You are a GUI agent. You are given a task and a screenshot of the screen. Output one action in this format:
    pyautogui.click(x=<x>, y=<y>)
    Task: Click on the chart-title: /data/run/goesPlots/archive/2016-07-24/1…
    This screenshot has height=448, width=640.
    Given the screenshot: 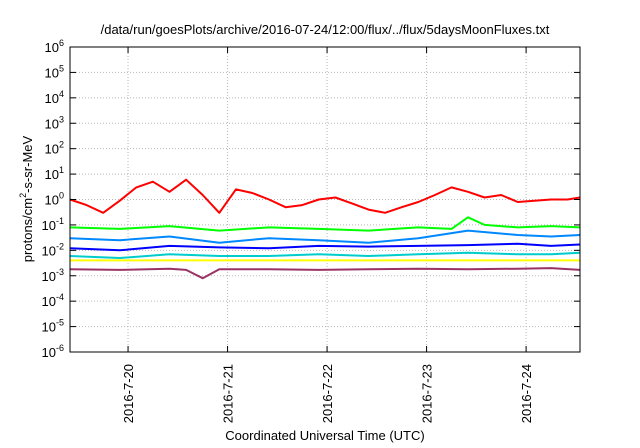 What is the action you would take?
    pyautogui.click(x=325, y=29)
    